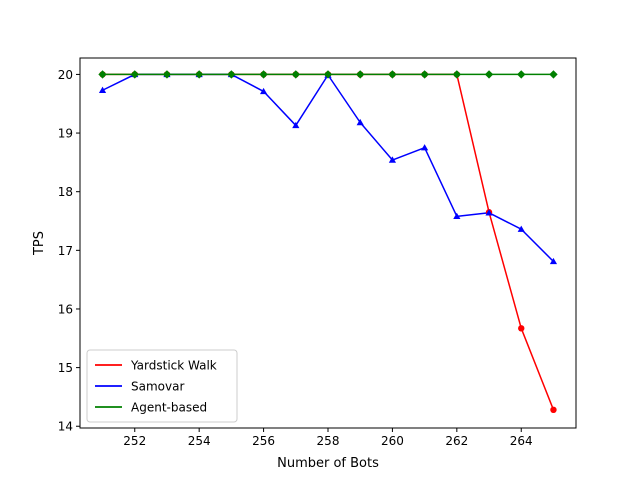 The image size is (640, 480). I want to click on y-tick-label: 20, so click(65, 75).